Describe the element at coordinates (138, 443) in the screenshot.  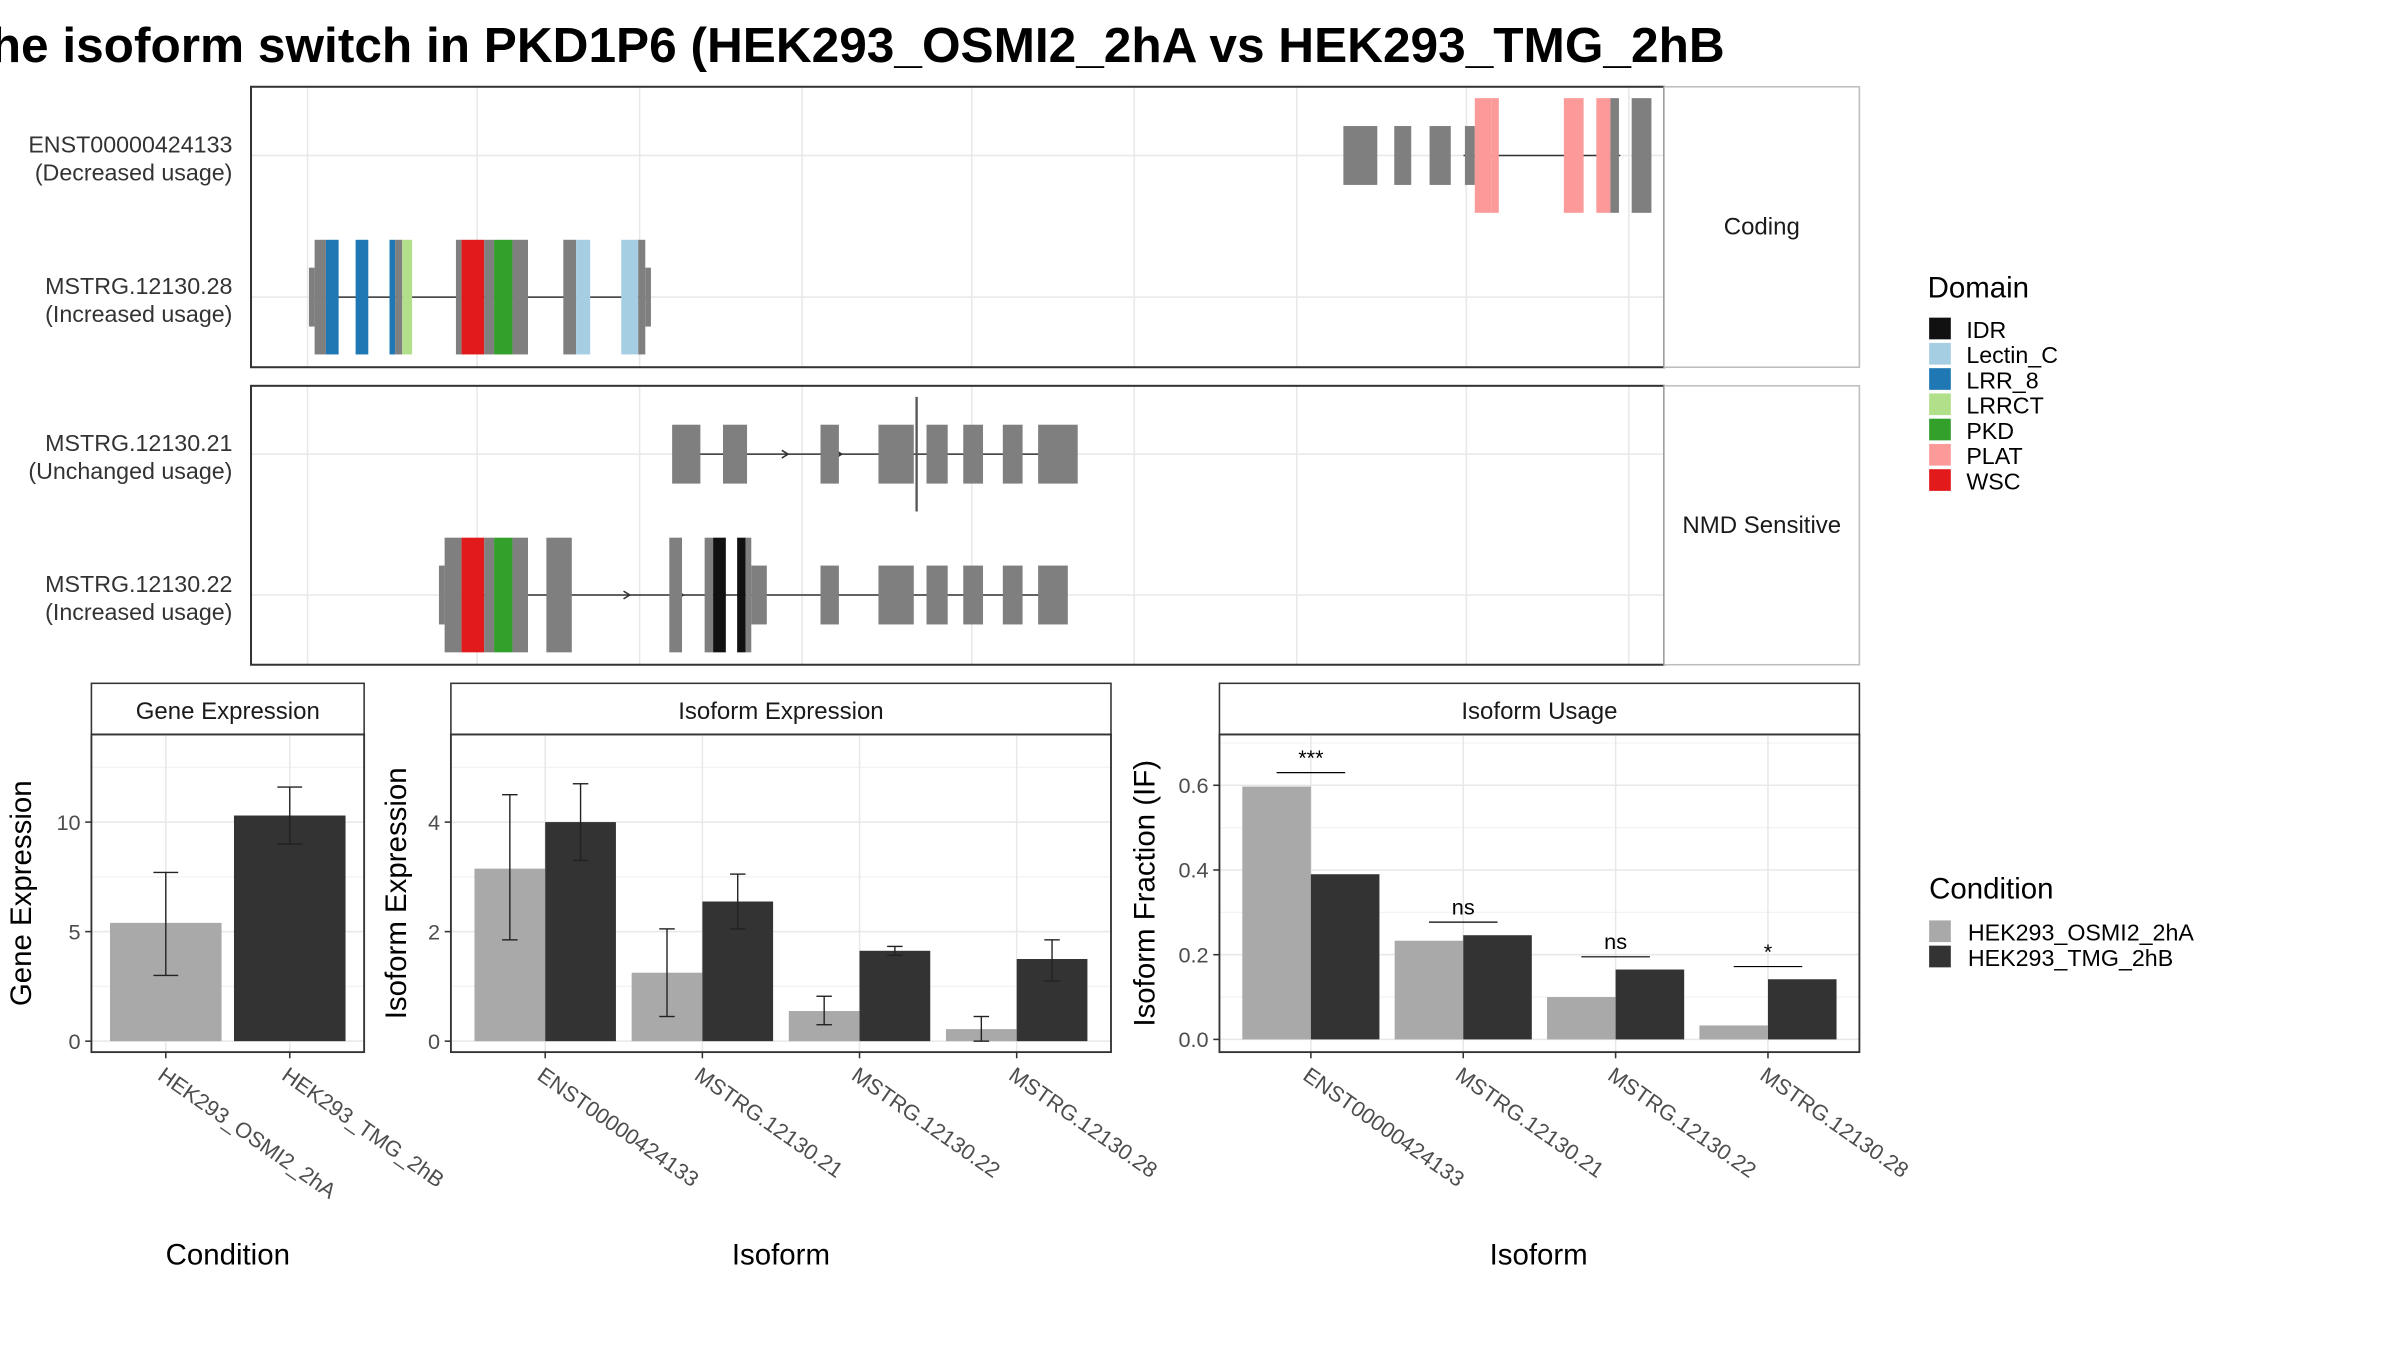
I see `isoform-id-label: MSTRG.12130.21` at that location.